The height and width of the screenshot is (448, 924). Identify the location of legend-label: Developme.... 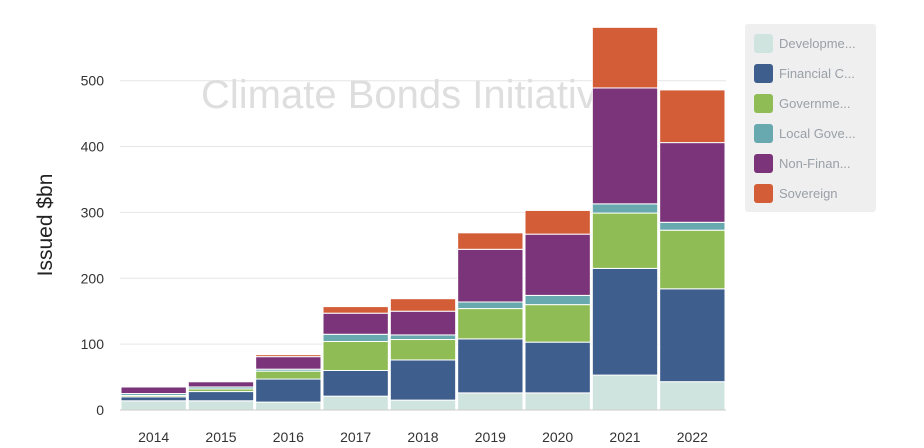
(817, 43).